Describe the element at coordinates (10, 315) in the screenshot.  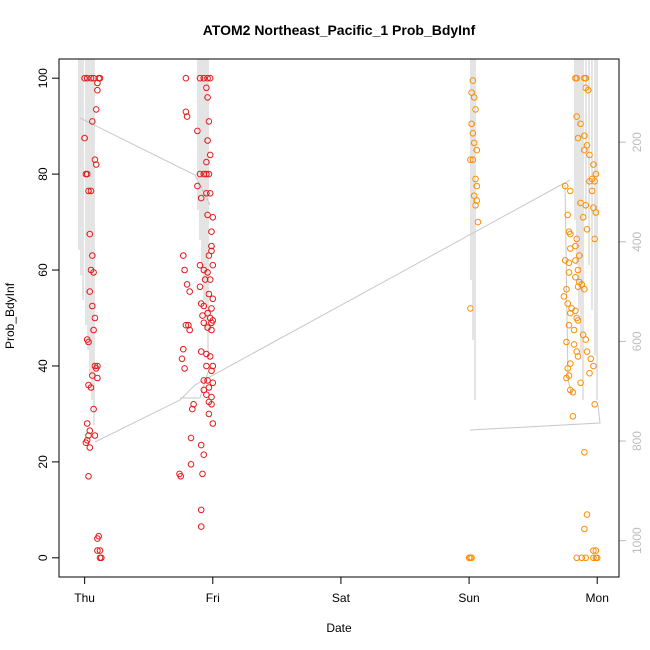
I see `y-axis-label: Prob_BdyInf` at that location.